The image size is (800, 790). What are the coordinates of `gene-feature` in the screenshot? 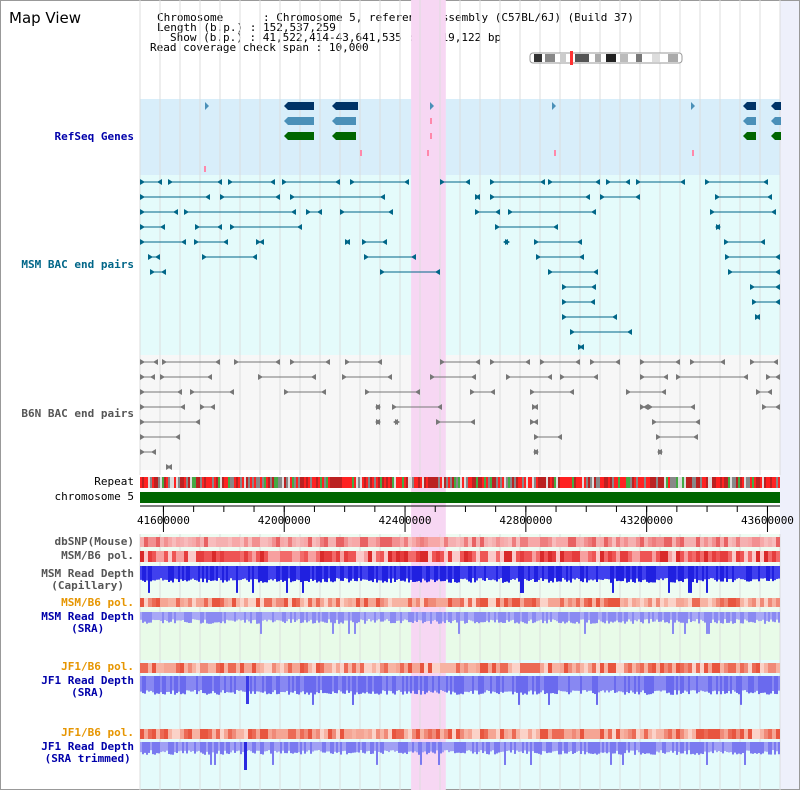 It's located at (346, 121).